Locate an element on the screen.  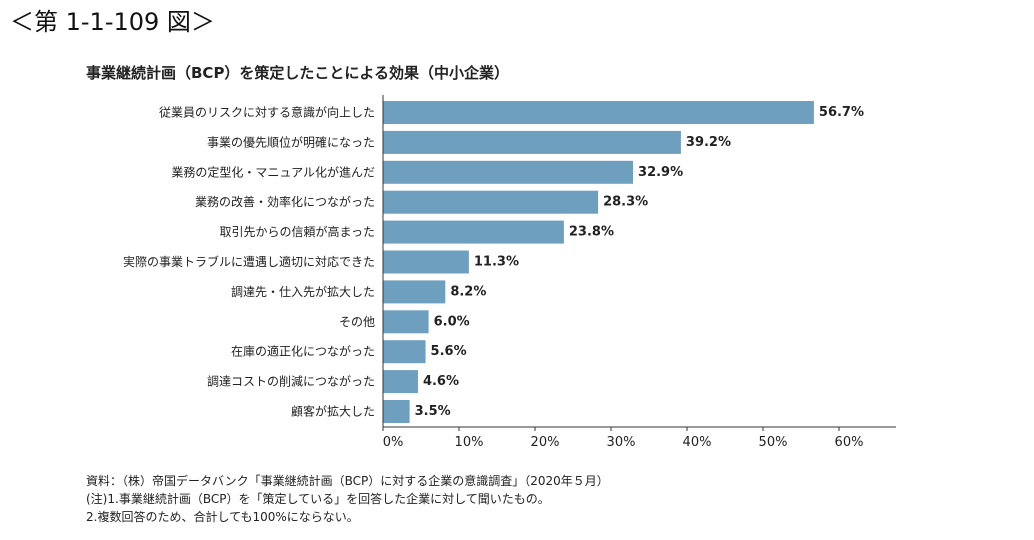
category-label: 業務の改善・効率化につながった is located at coordinates (285, 201).